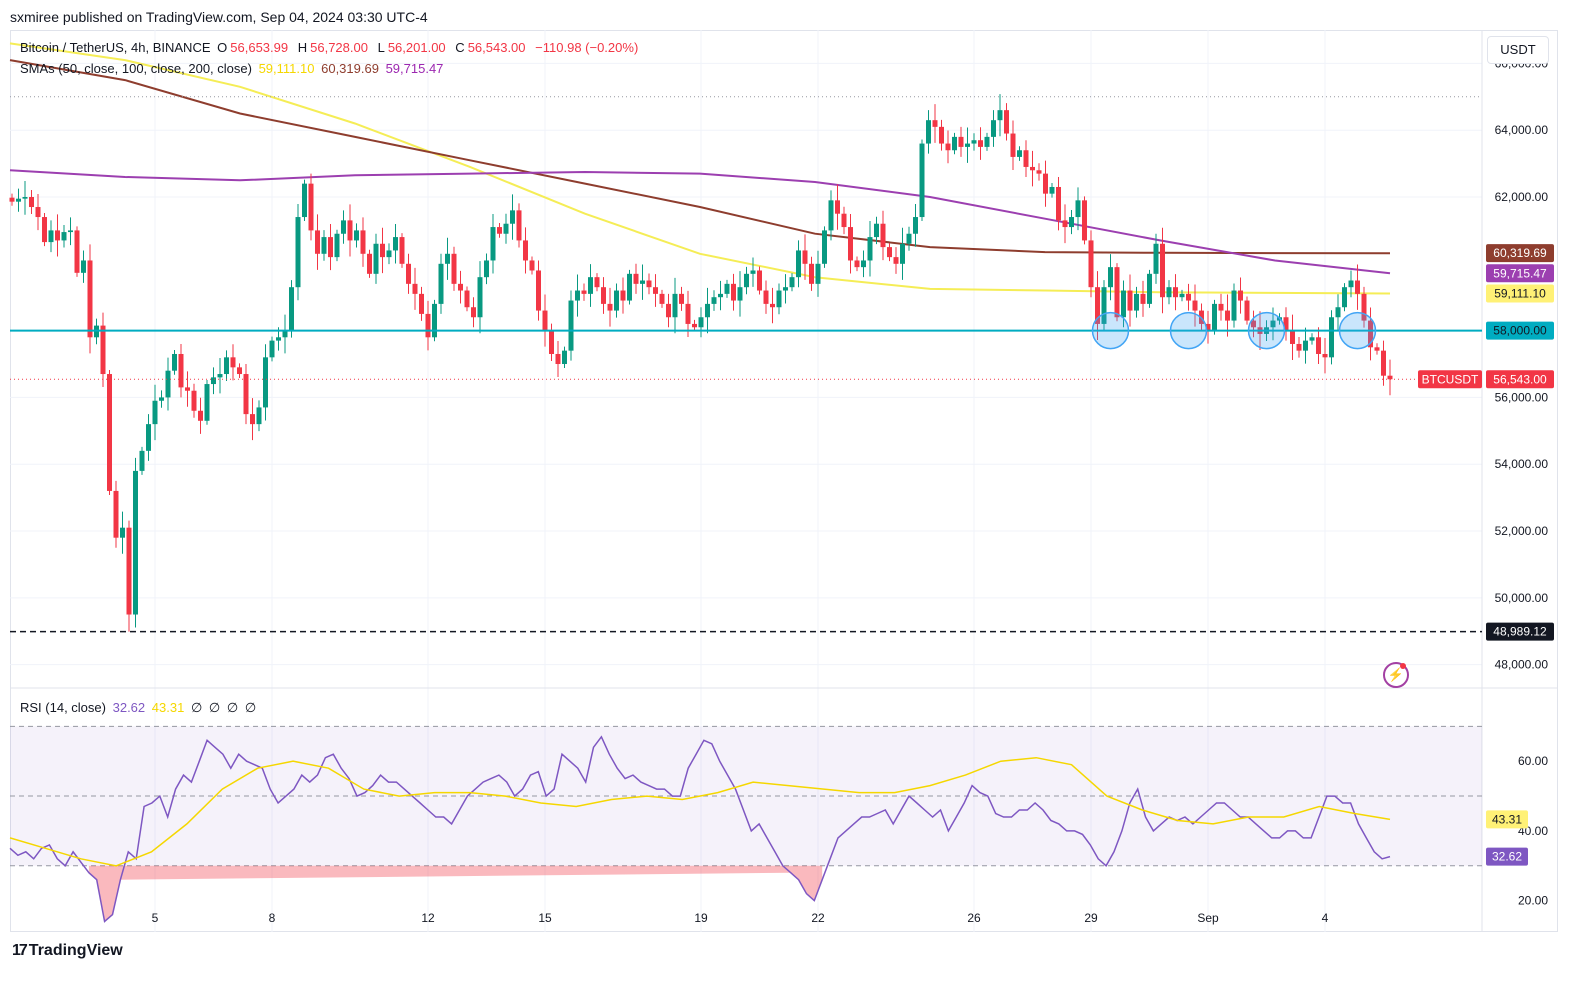 This screenshot has width=1595, height=988. I want to click on low-price-label: 48,989.12, so click(1520, 632).